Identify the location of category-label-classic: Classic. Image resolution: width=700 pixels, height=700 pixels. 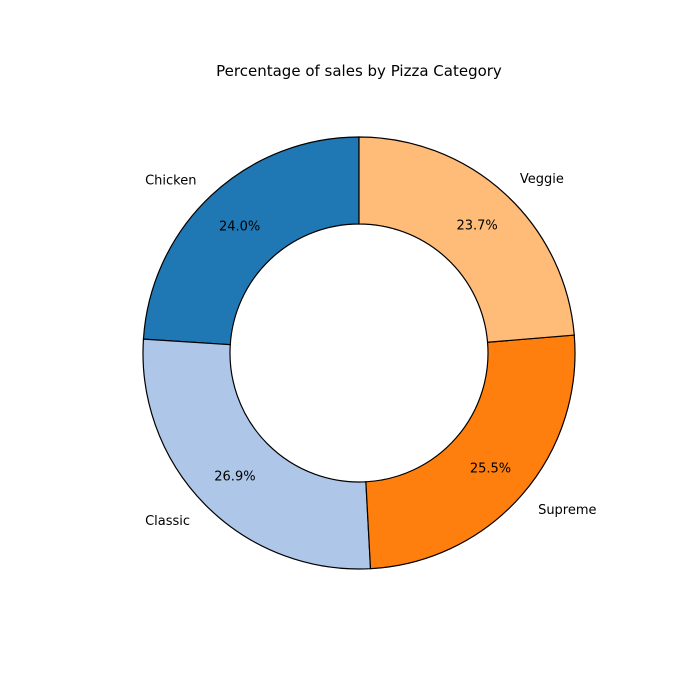
(167, 521).